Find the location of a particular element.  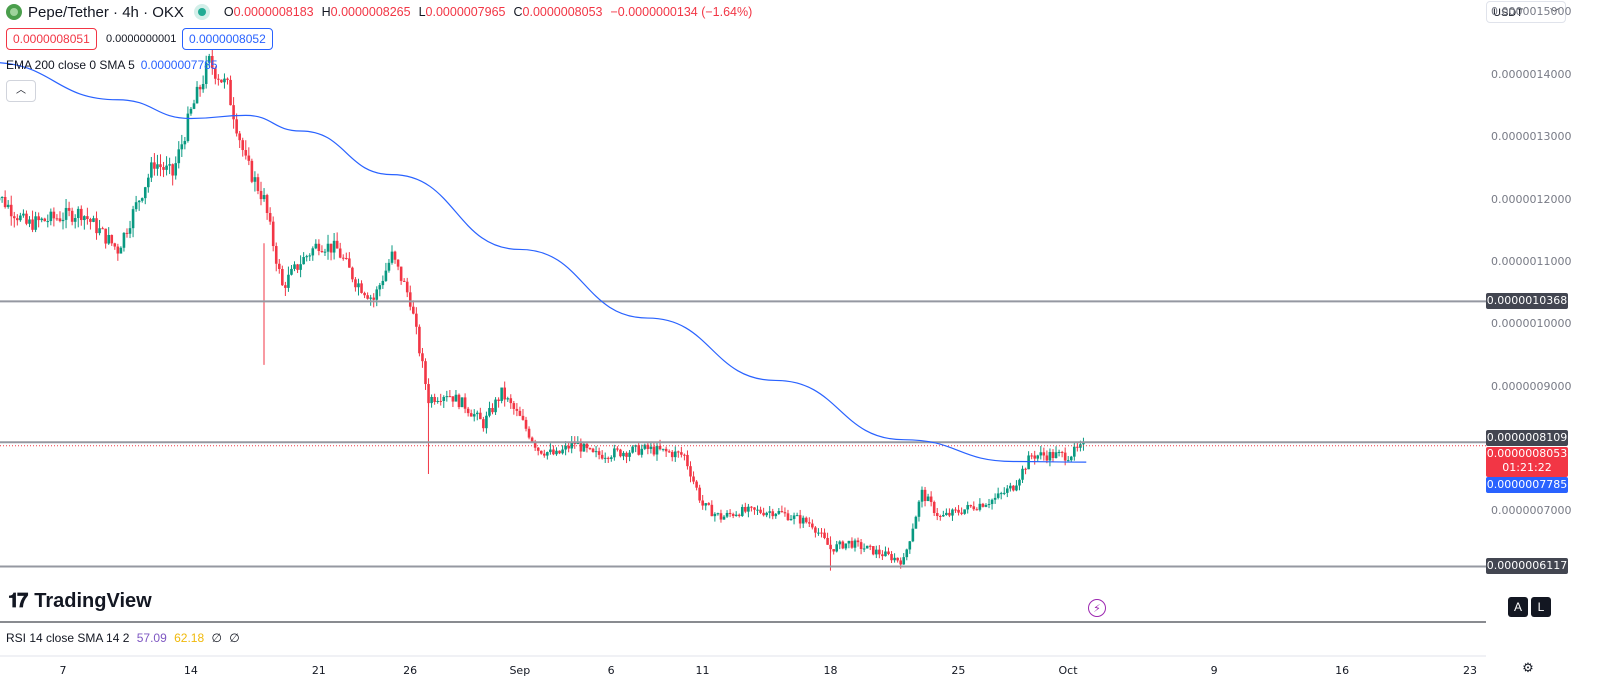

tradingview-logo: 𝟏𝟕 TradingView is located at coordinates (80, 601).